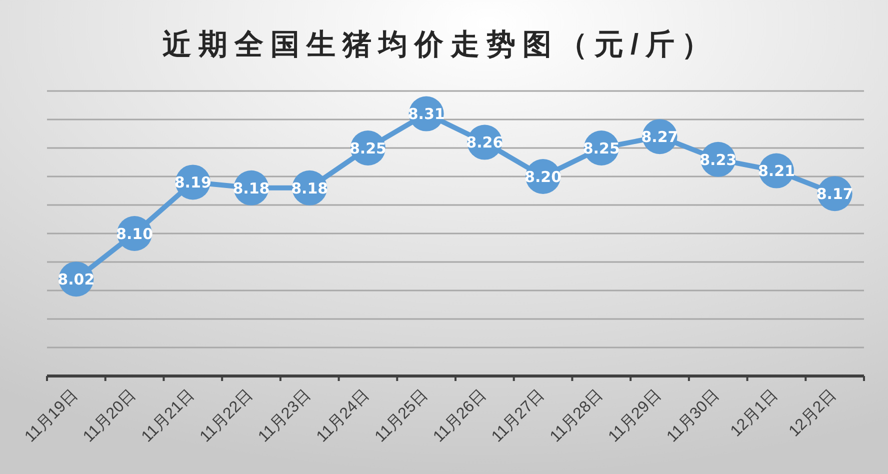 The height and width of the screenshot is (474, 888). Describe the element at coordinates (659, 137) in the screenshot. I see `data-label: 8.27` at that location.